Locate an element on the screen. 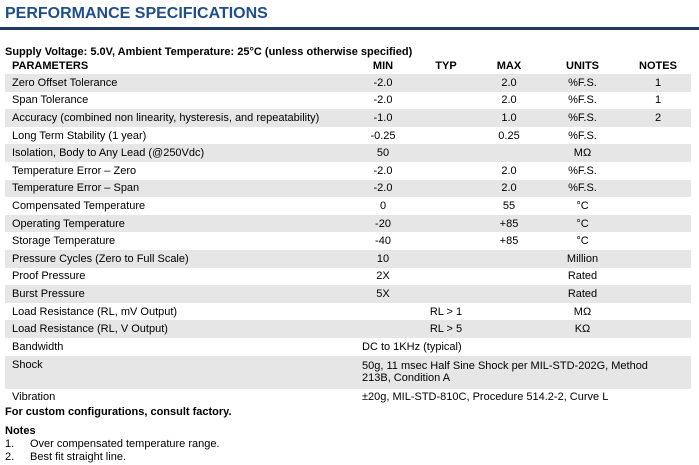 The image size is (699, 465). column-header: NOTES is located at coordinates (658, 66).